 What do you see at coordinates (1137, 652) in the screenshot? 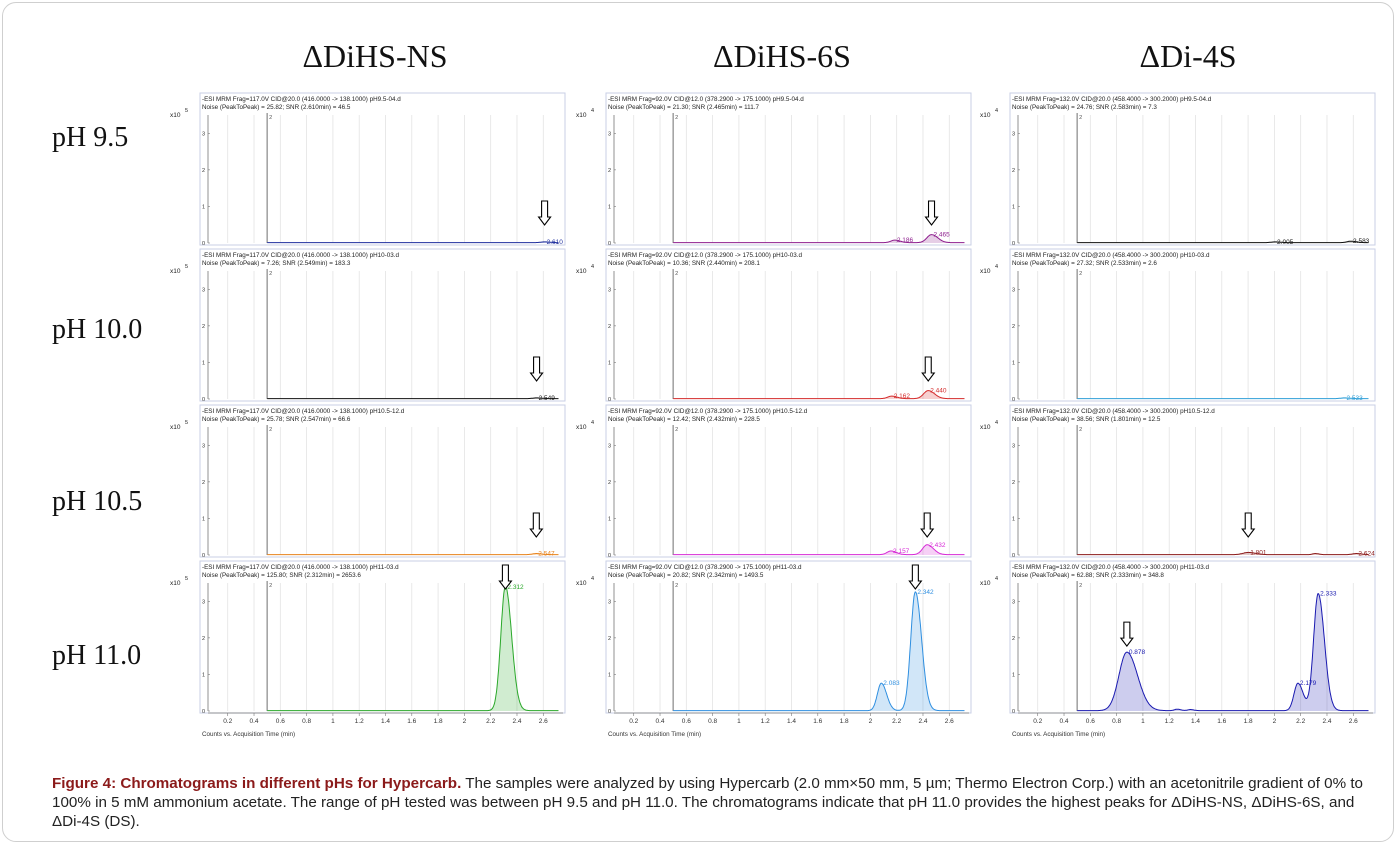
I see `peak-label: 0.878` at bounding box center [1137, 652].